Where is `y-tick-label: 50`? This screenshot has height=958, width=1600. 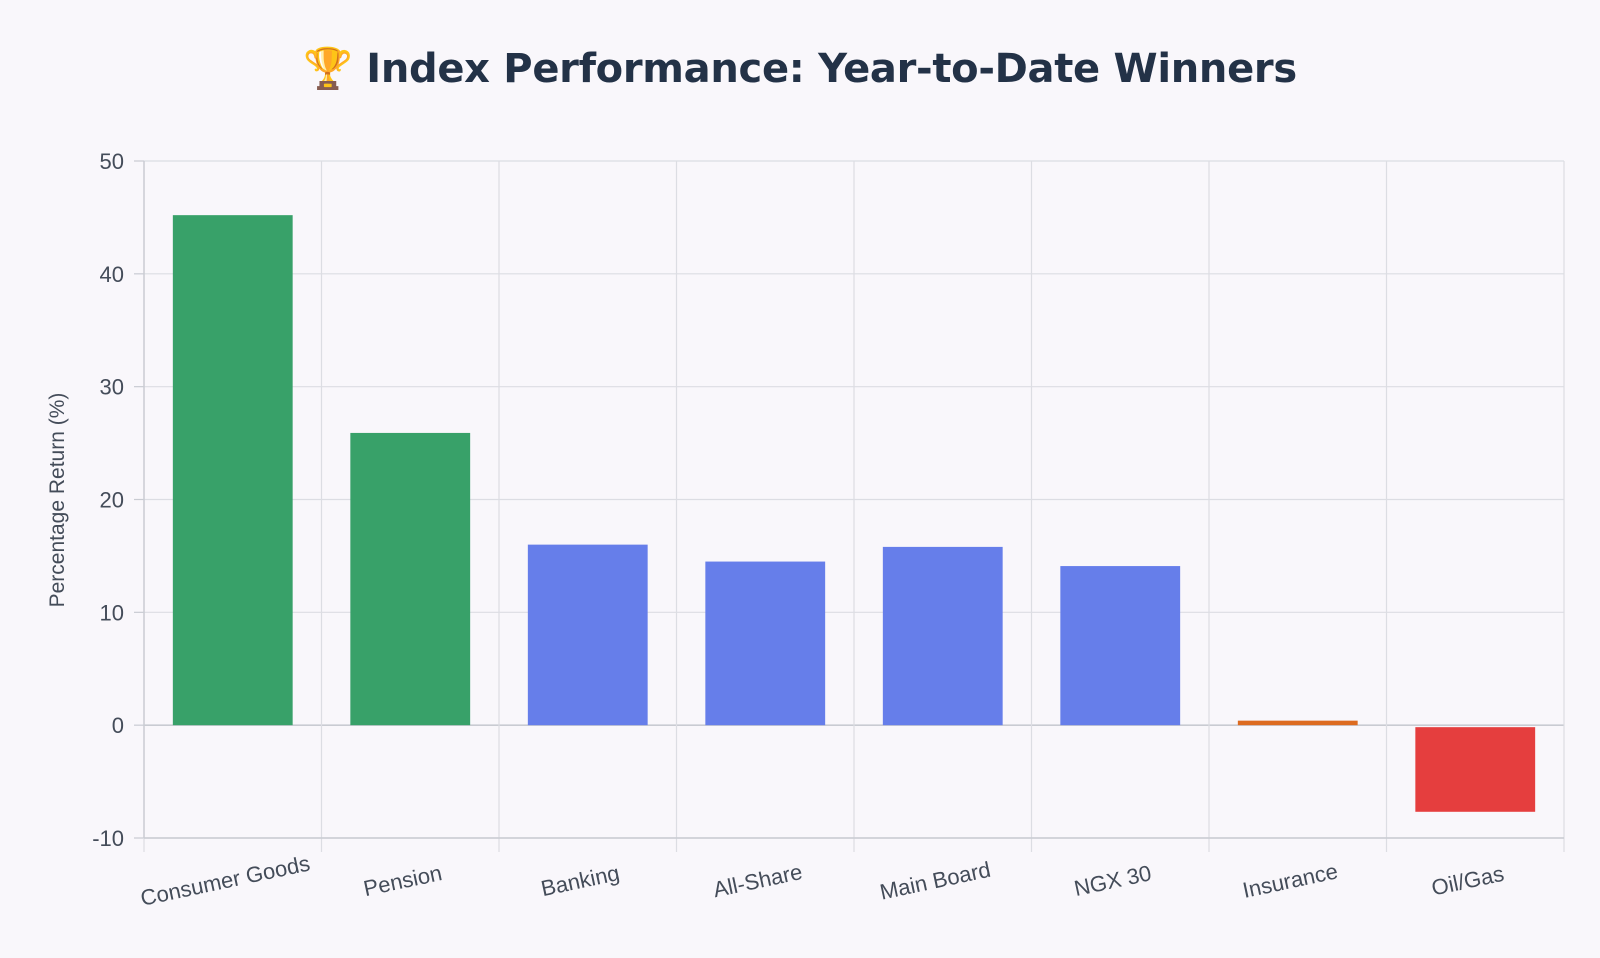
y-tick-label: 50 is located at coordinates (112, 161).